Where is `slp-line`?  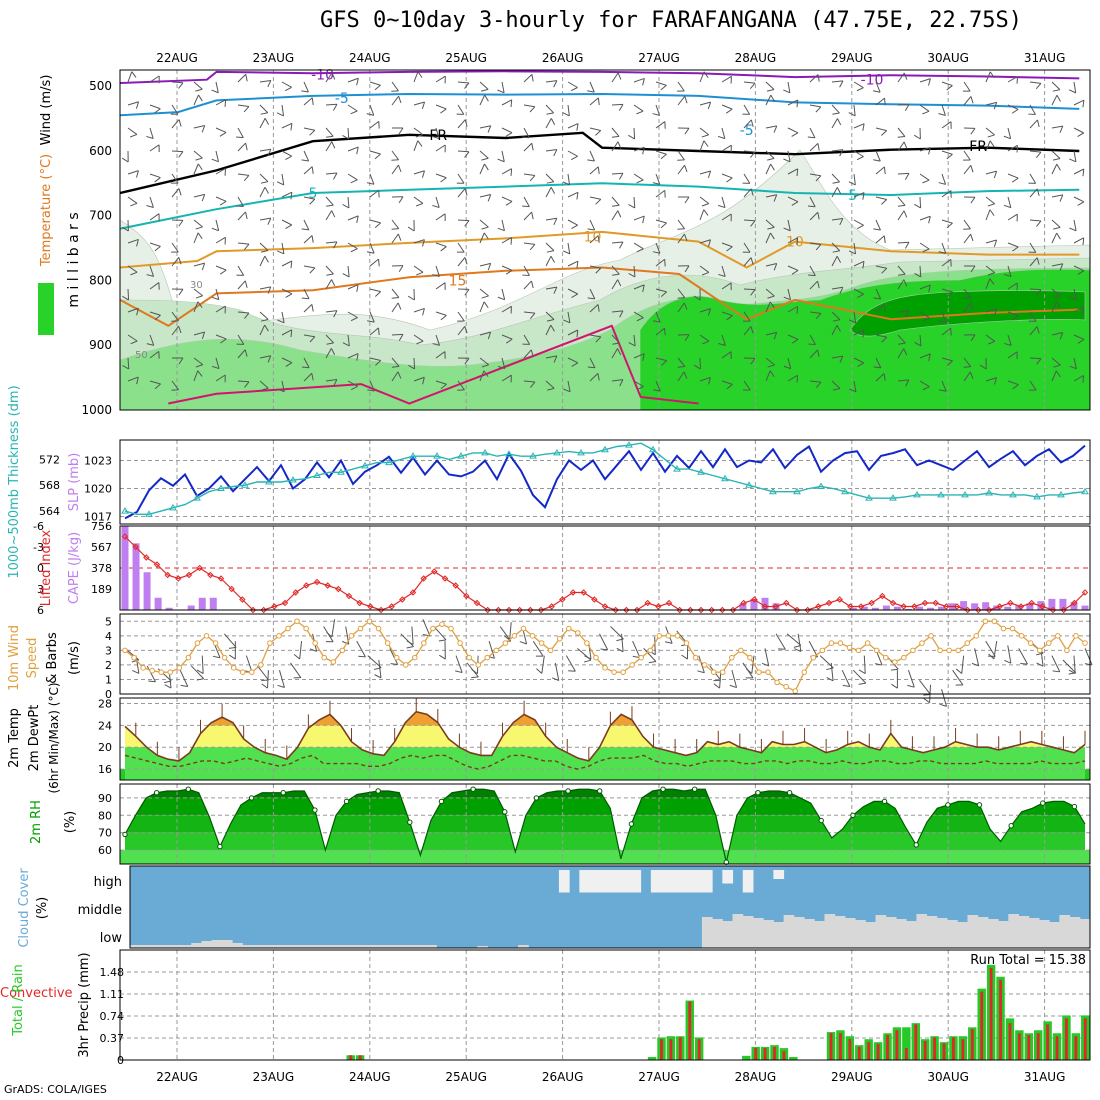 slp-line is located at coordinates (605, 482).